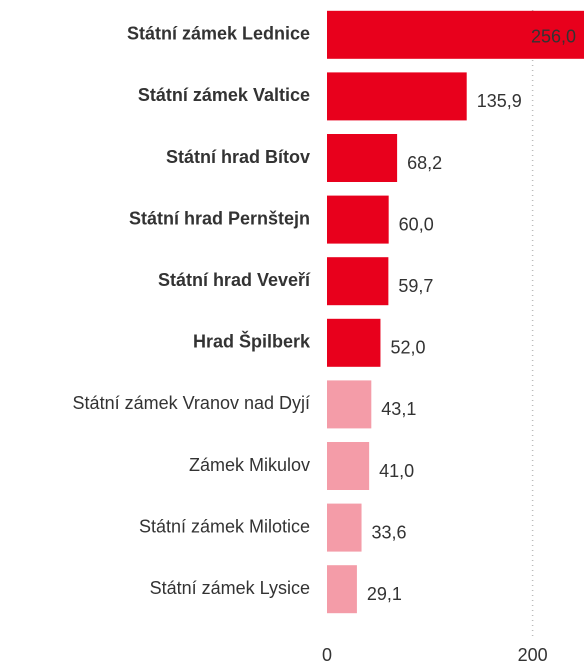 The image size is (584, 668). Describe the element at coordinates (553, 37) in the screenshot. I see `data-label: 256,0` at that location.